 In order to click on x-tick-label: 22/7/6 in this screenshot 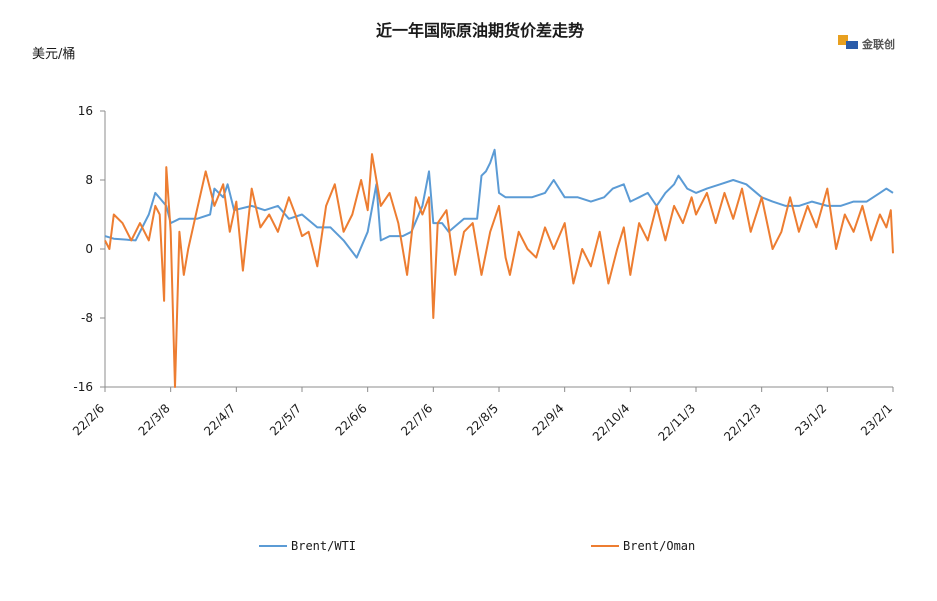, I will do `click(416, 419)`.